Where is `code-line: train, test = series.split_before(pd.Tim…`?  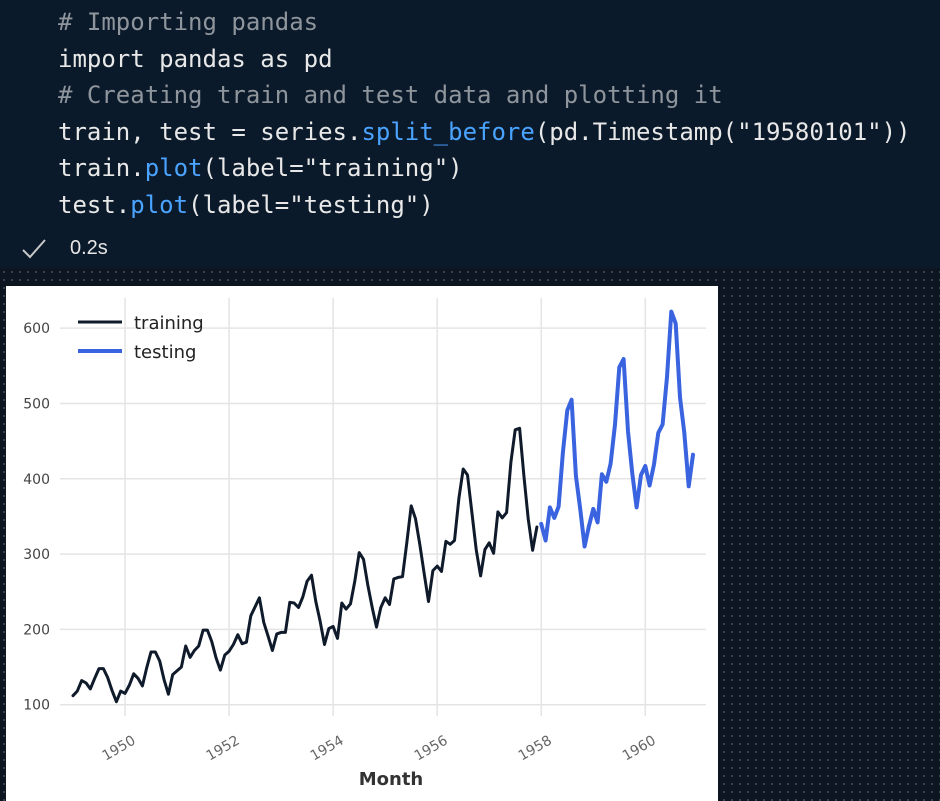 code-line: train, test = series.split_before(pd.Tim… is located at coordinates (484, 132).